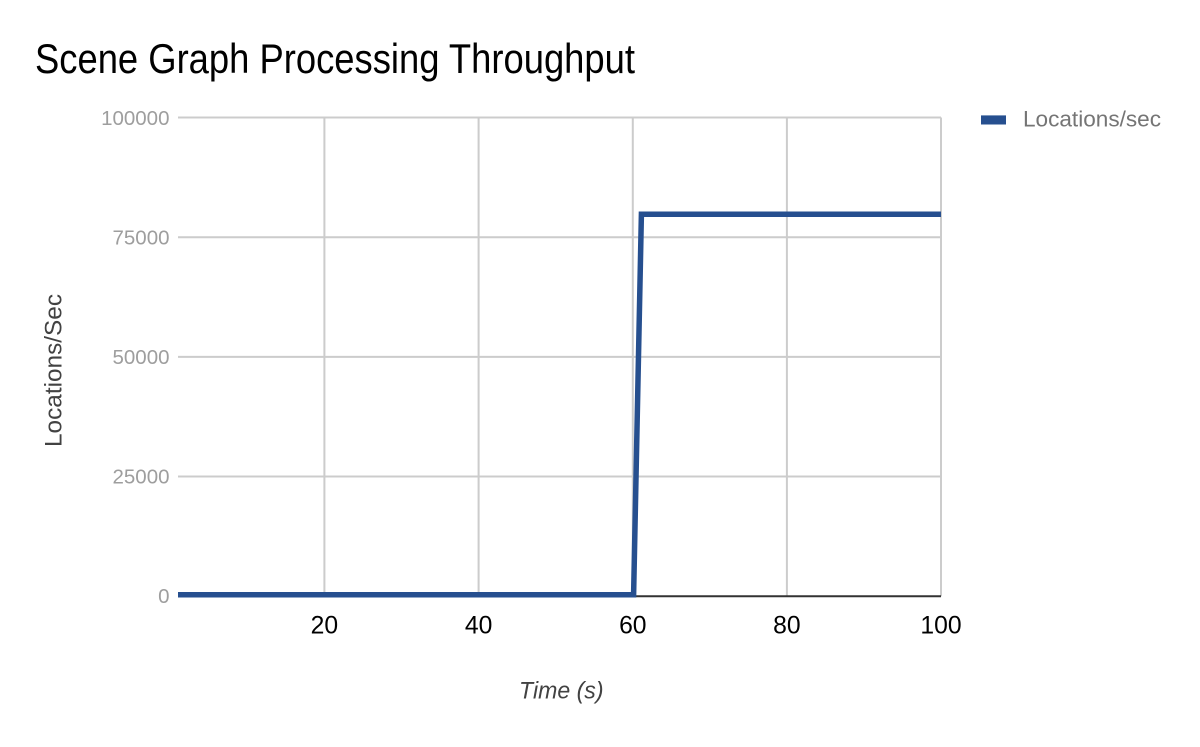 The height and width of the screenshot is (747, 1200). Describe the element at coordinates (140, 357) in the screenshot. I see `svg-text: 50000` at that location.